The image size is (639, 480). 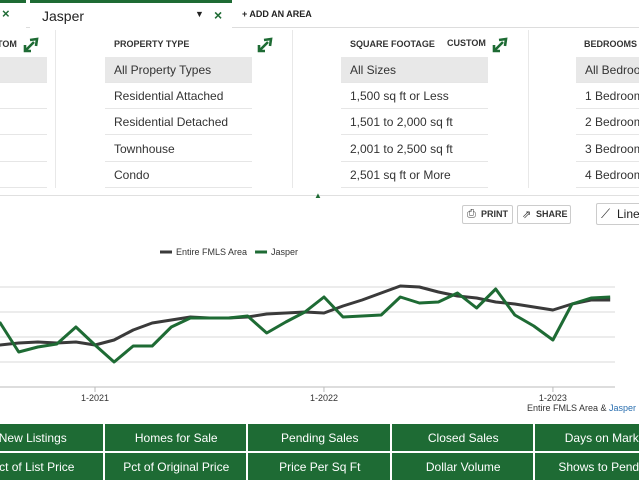 I want to click on option-label: Residential Detached, so click(x=171, y=122).